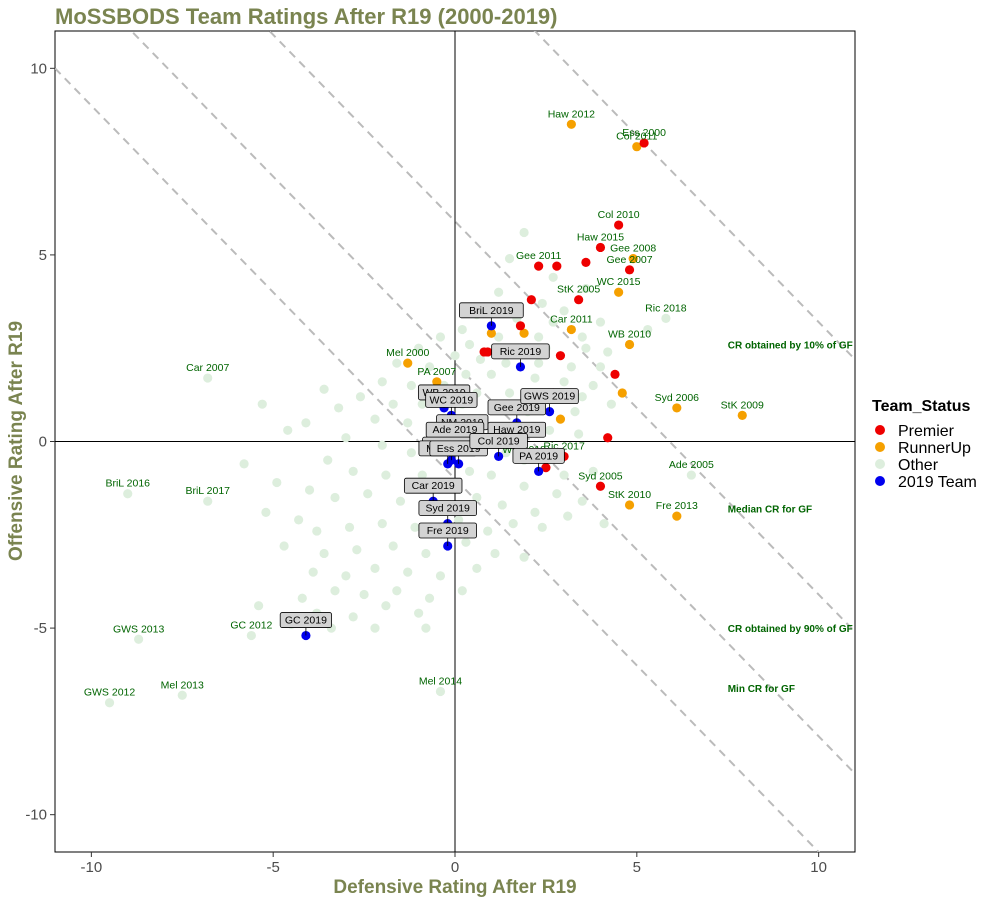 This screenshot has height=900, width=1000. I want to click on point-label: Mel 2013, so click(182, 685).